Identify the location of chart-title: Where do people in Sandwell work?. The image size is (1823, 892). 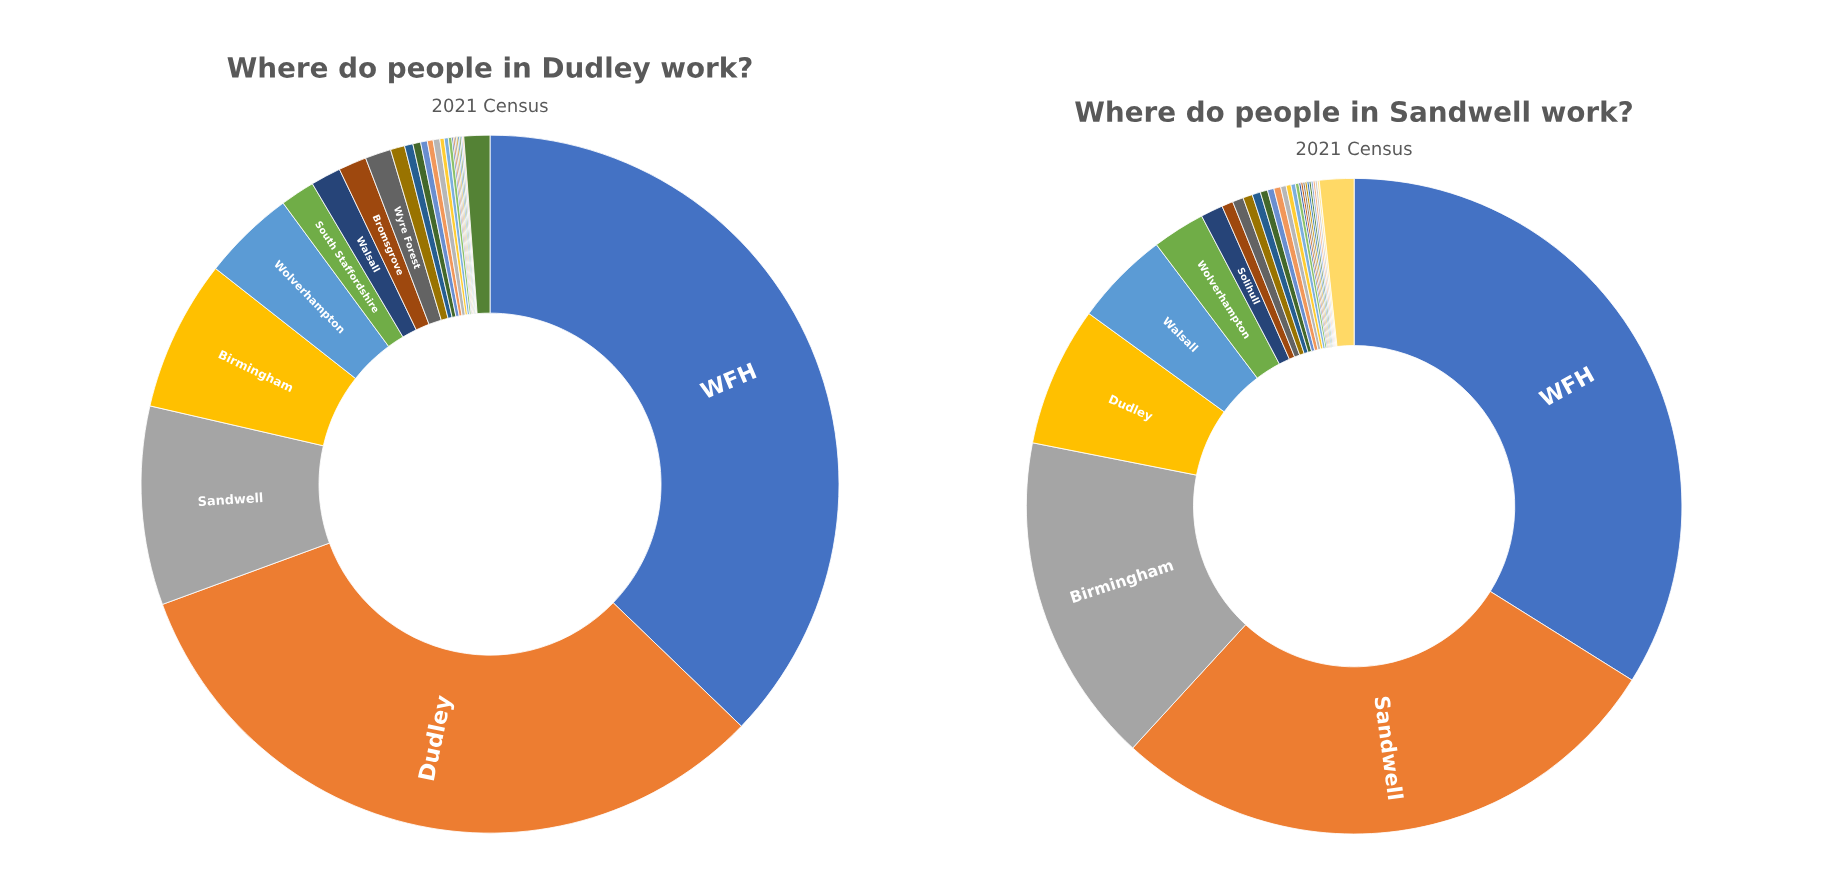
(1353, 114).